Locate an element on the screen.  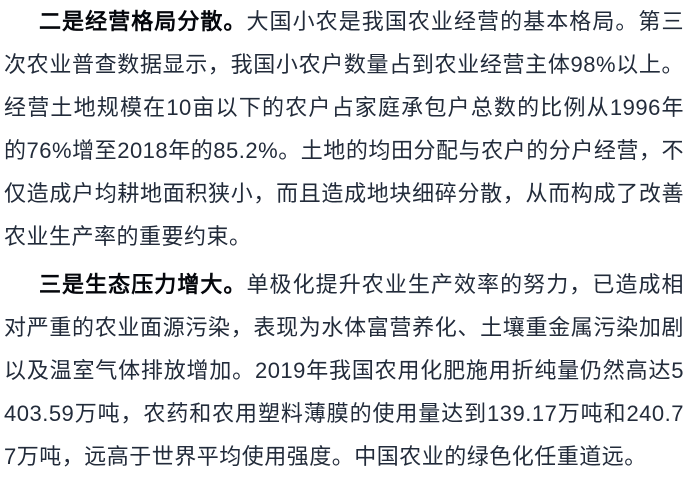
paragraph-lead: 二是经营格局分散。 is located at coordinates (143, 21).